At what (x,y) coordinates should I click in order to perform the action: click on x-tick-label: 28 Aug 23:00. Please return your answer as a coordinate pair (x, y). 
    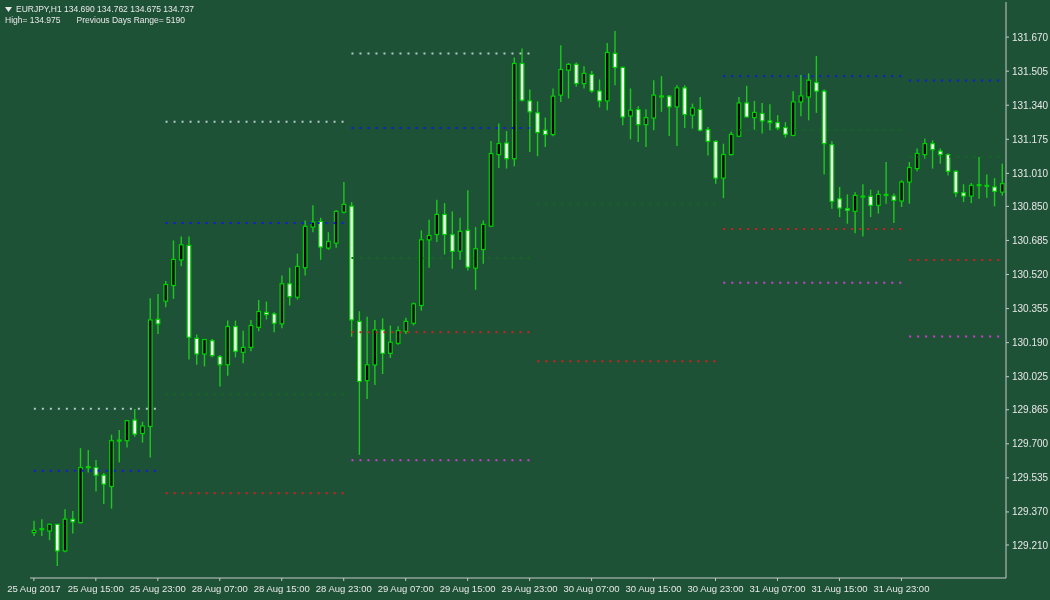
    Looking at the image, I should click on (343, 588).